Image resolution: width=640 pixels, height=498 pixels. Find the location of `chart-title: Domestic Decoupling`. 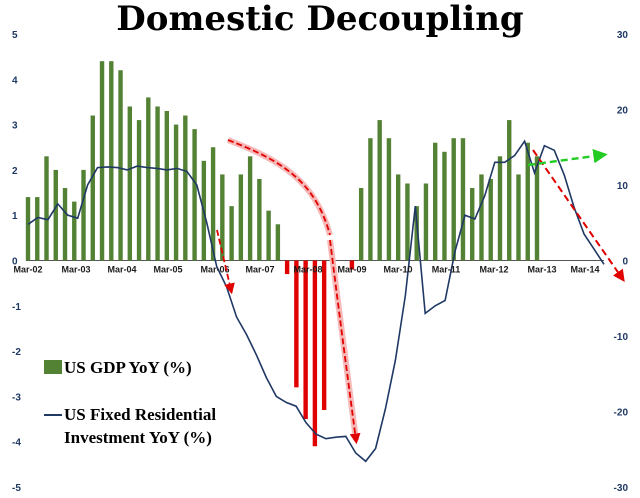

chart-title: Domestic Decoupling is located at coordinates (319, 19).